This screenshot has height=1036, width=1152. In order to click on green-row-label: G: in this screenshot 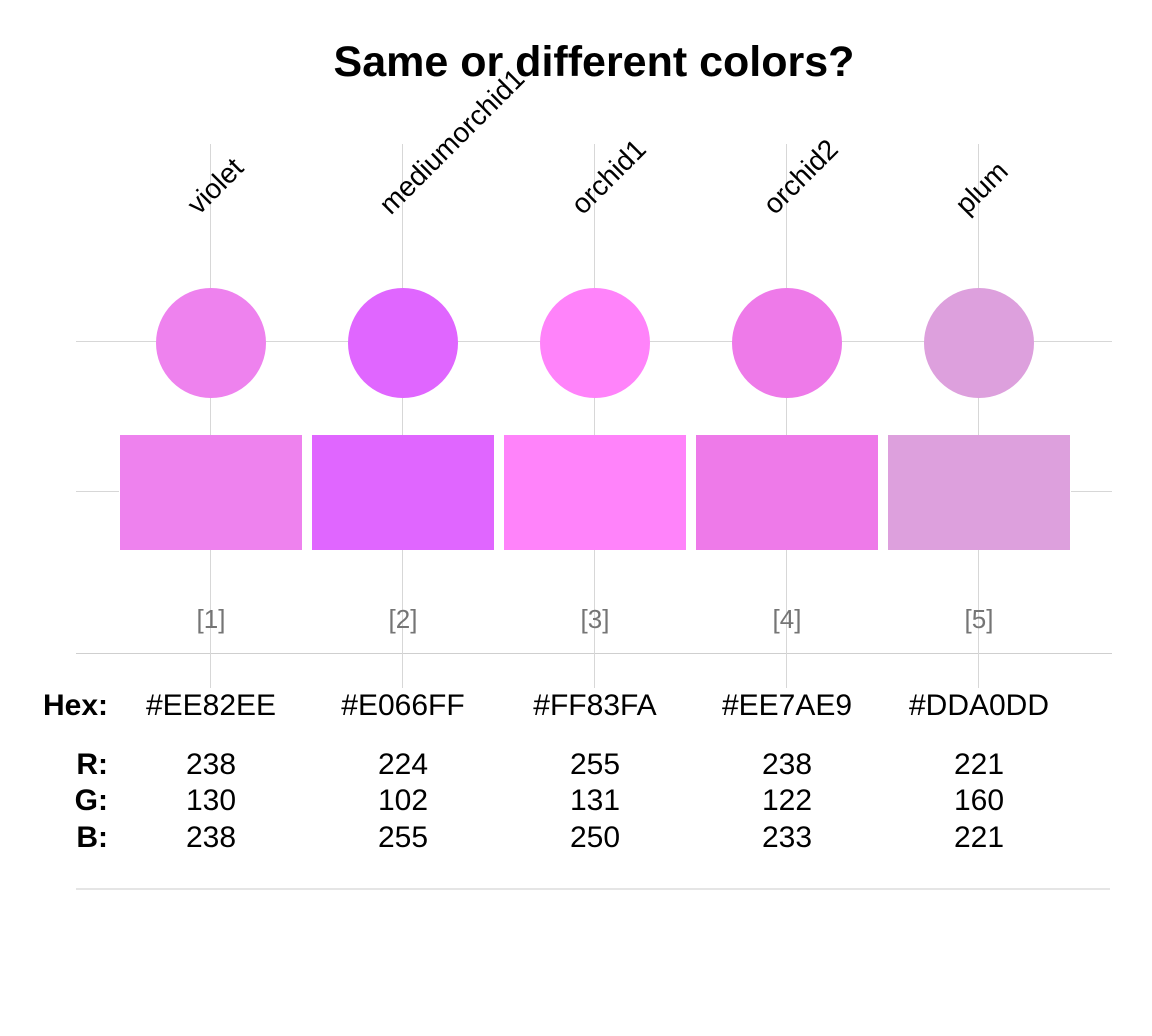, I will do `click(91, 800)`.